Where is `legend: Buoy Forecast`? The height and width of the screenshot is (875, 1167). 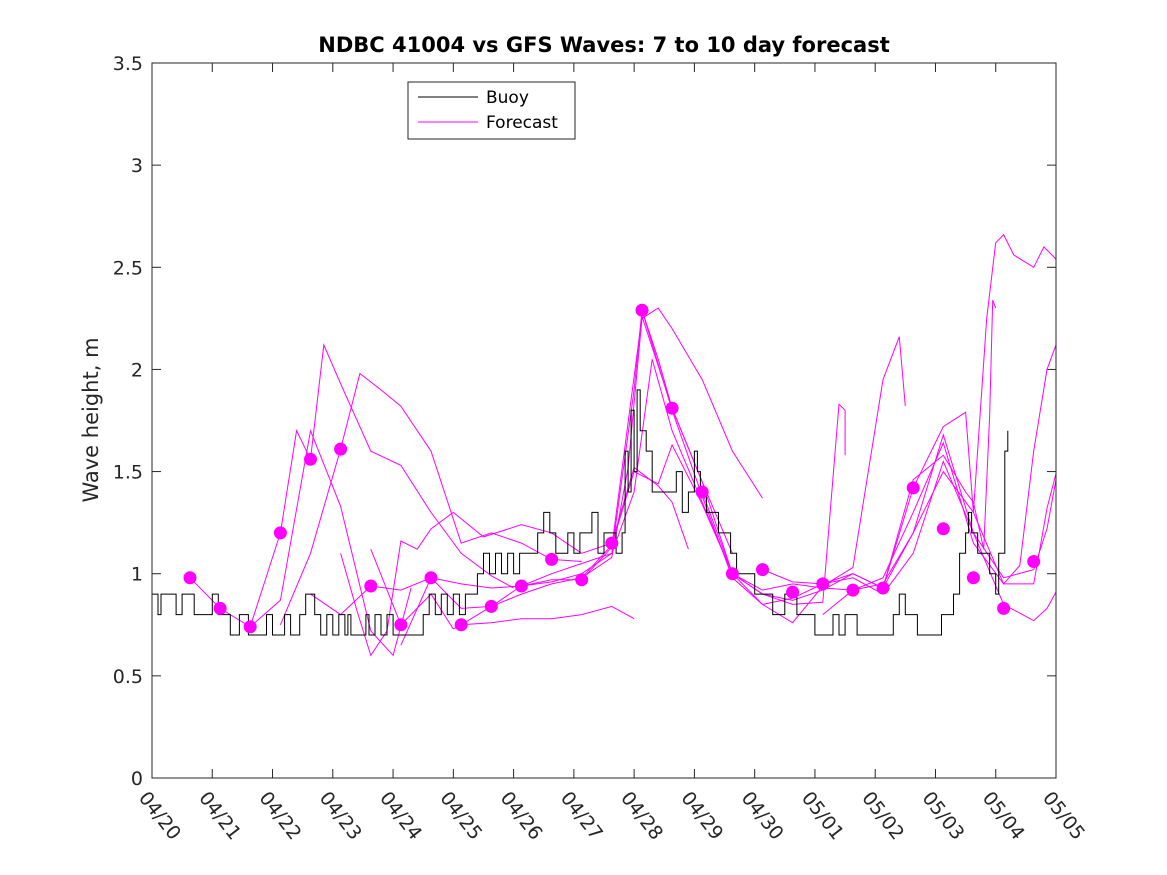
legend: Buoy Forecast is located at coordinates (491, 110).